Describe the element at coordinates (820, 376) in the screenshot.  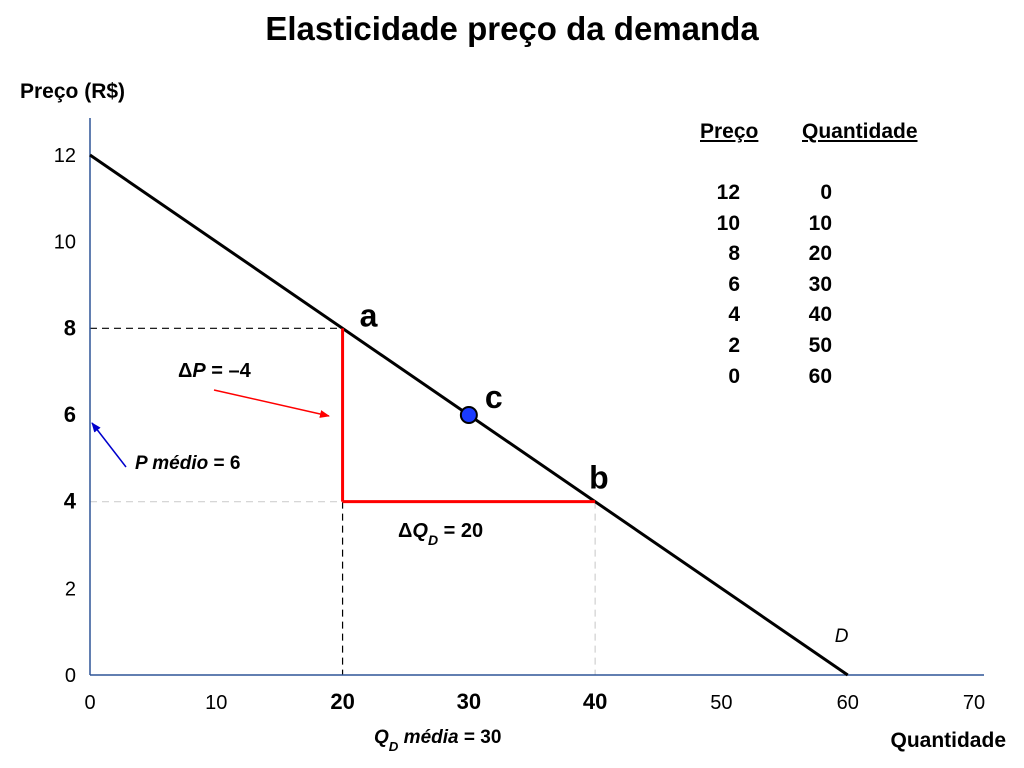
I see `cell-quantity: 60` at that location.